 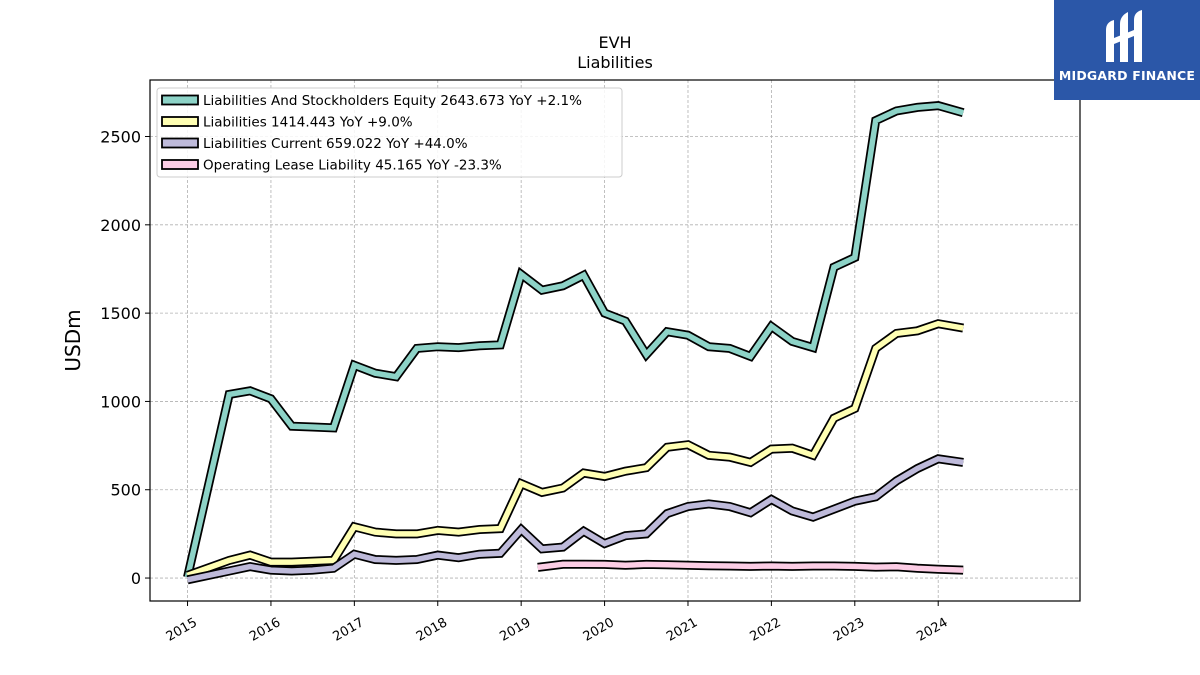 I want to click on y-tick-label: 2500, so click(x=120, y=137).